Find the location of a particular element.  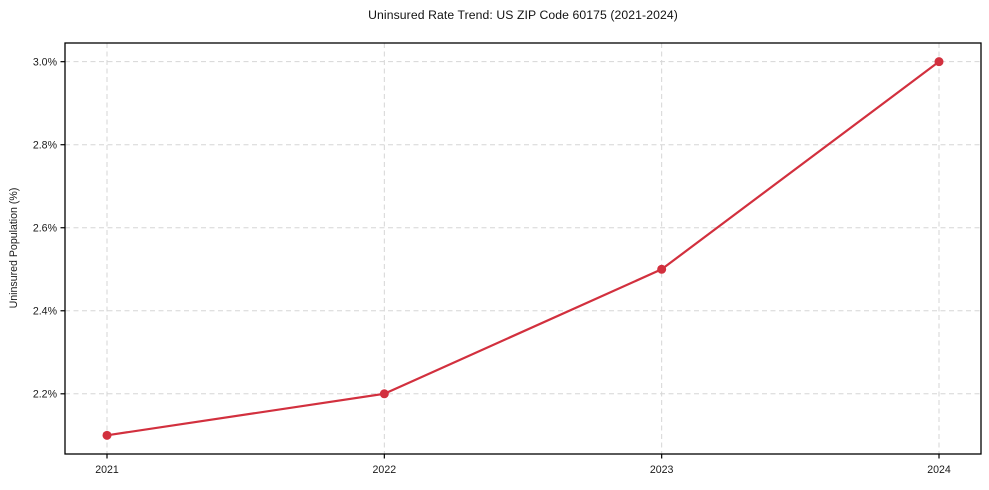

y-tick-label: 3.0% is located at coordinates (45, 62).